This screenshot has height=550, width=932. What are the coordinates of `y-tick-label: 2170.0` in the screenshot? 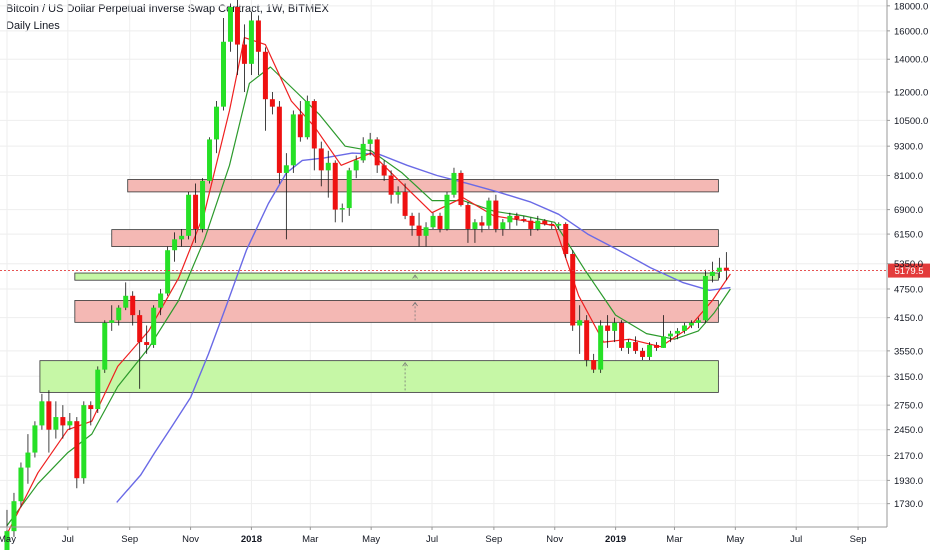 It's located at (908, 456).